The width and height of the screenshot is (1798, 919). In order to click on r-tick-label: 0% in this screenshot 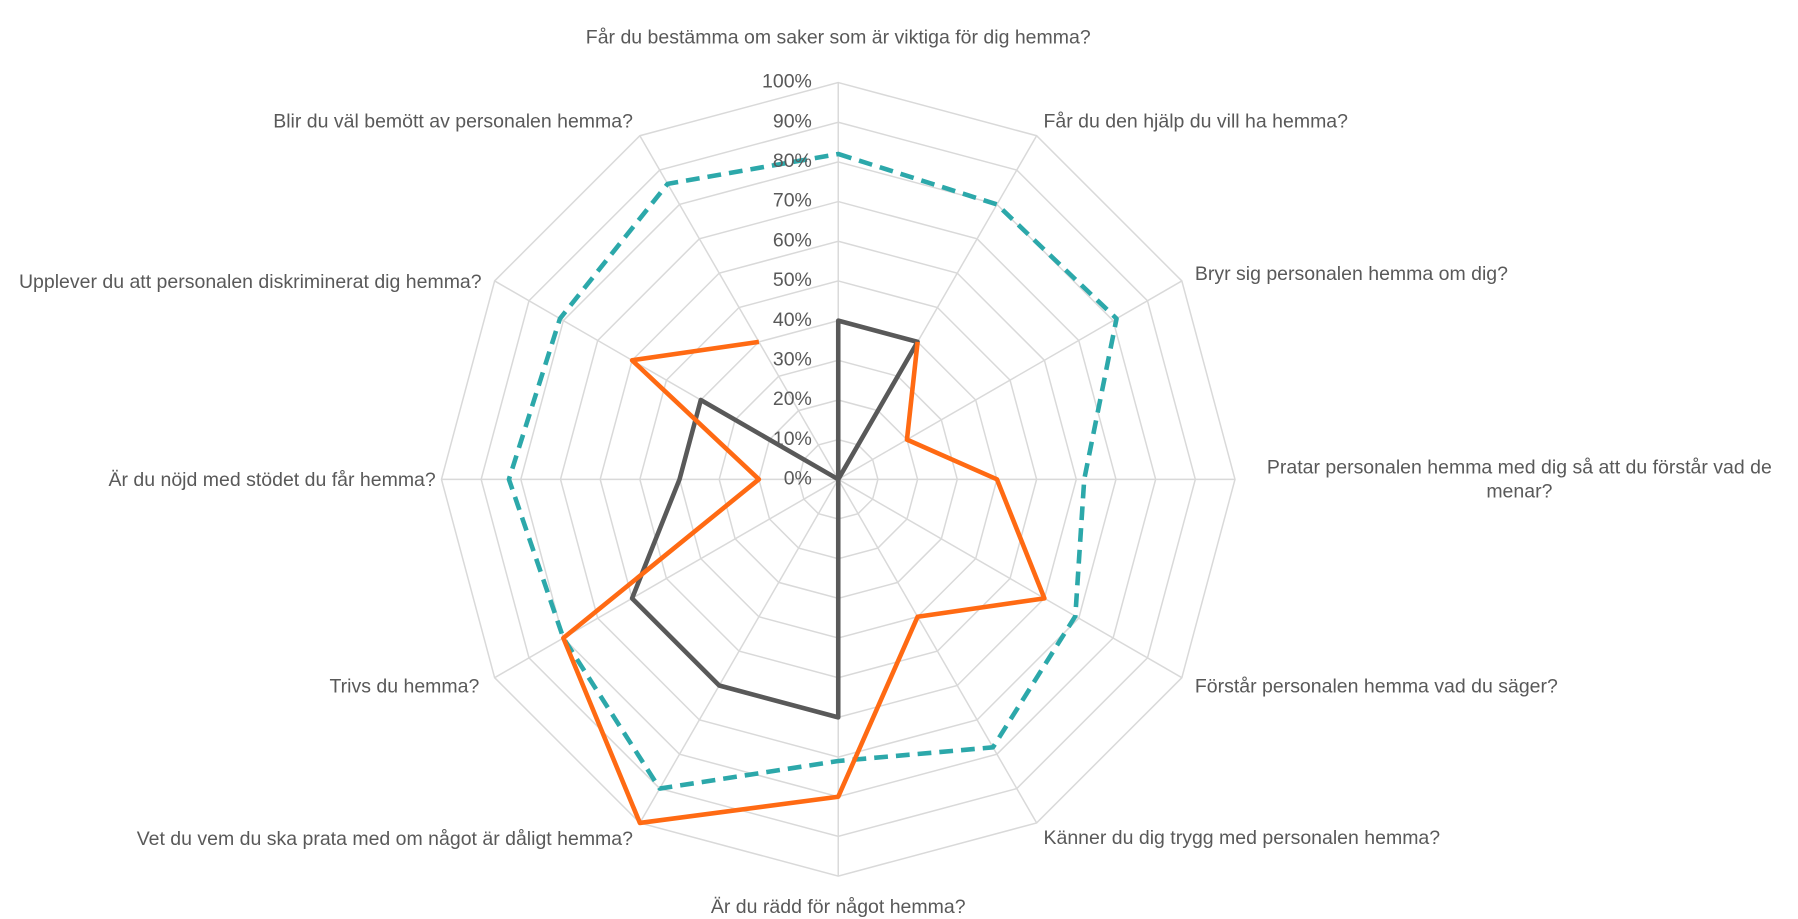, I will do `click(798, 478)`.